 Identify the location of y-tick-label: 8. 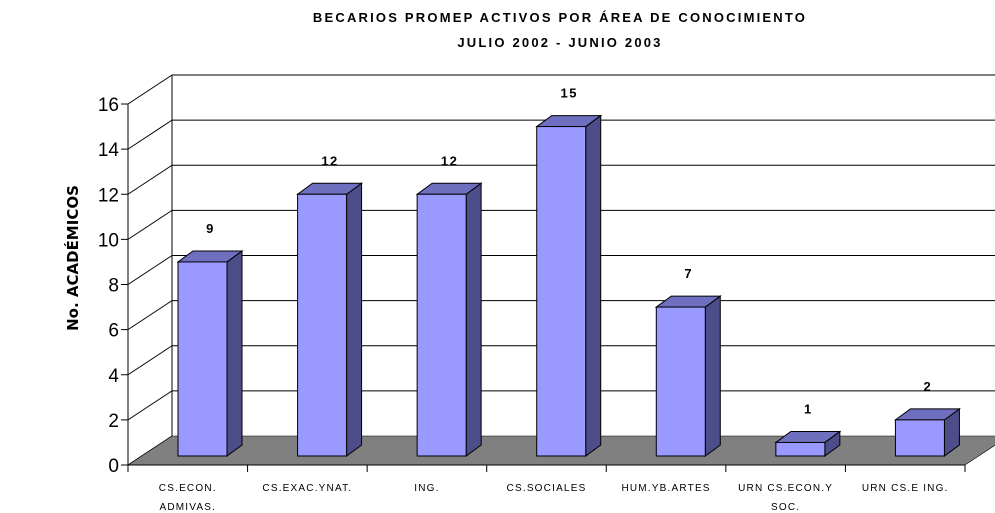
(113, 286).